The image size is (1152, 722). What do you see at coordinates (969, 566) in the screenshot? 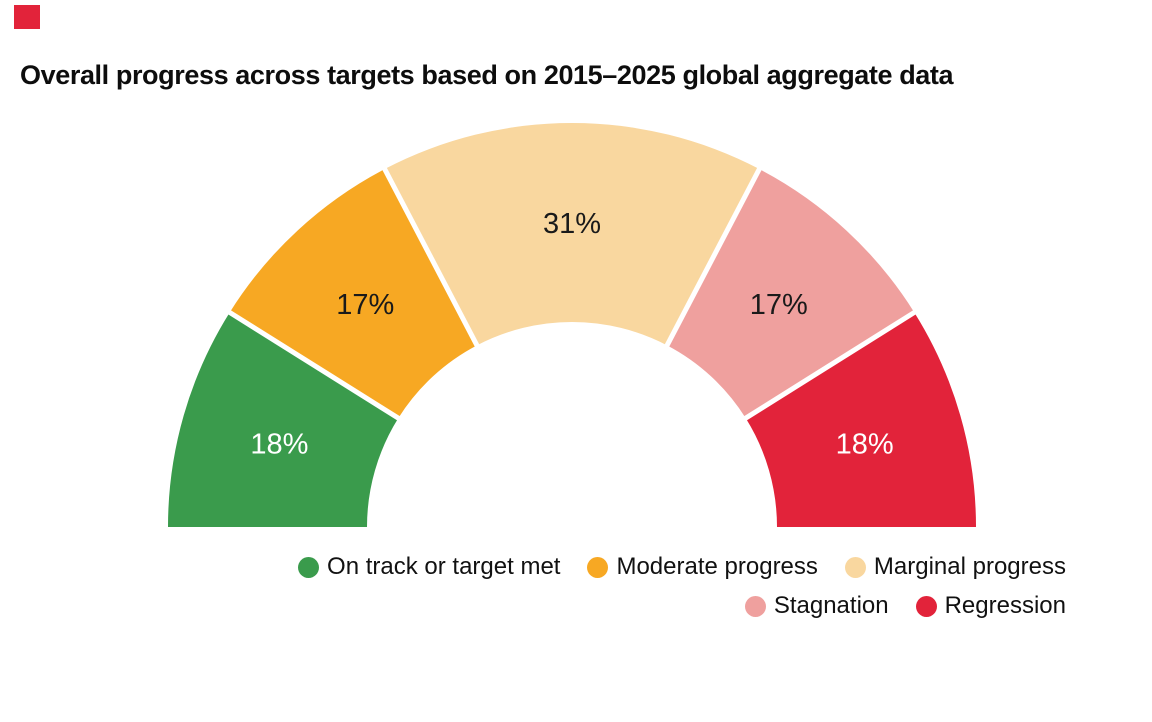
I see `legend-item-label: Marginal progress` at bounding box center [969, 566].